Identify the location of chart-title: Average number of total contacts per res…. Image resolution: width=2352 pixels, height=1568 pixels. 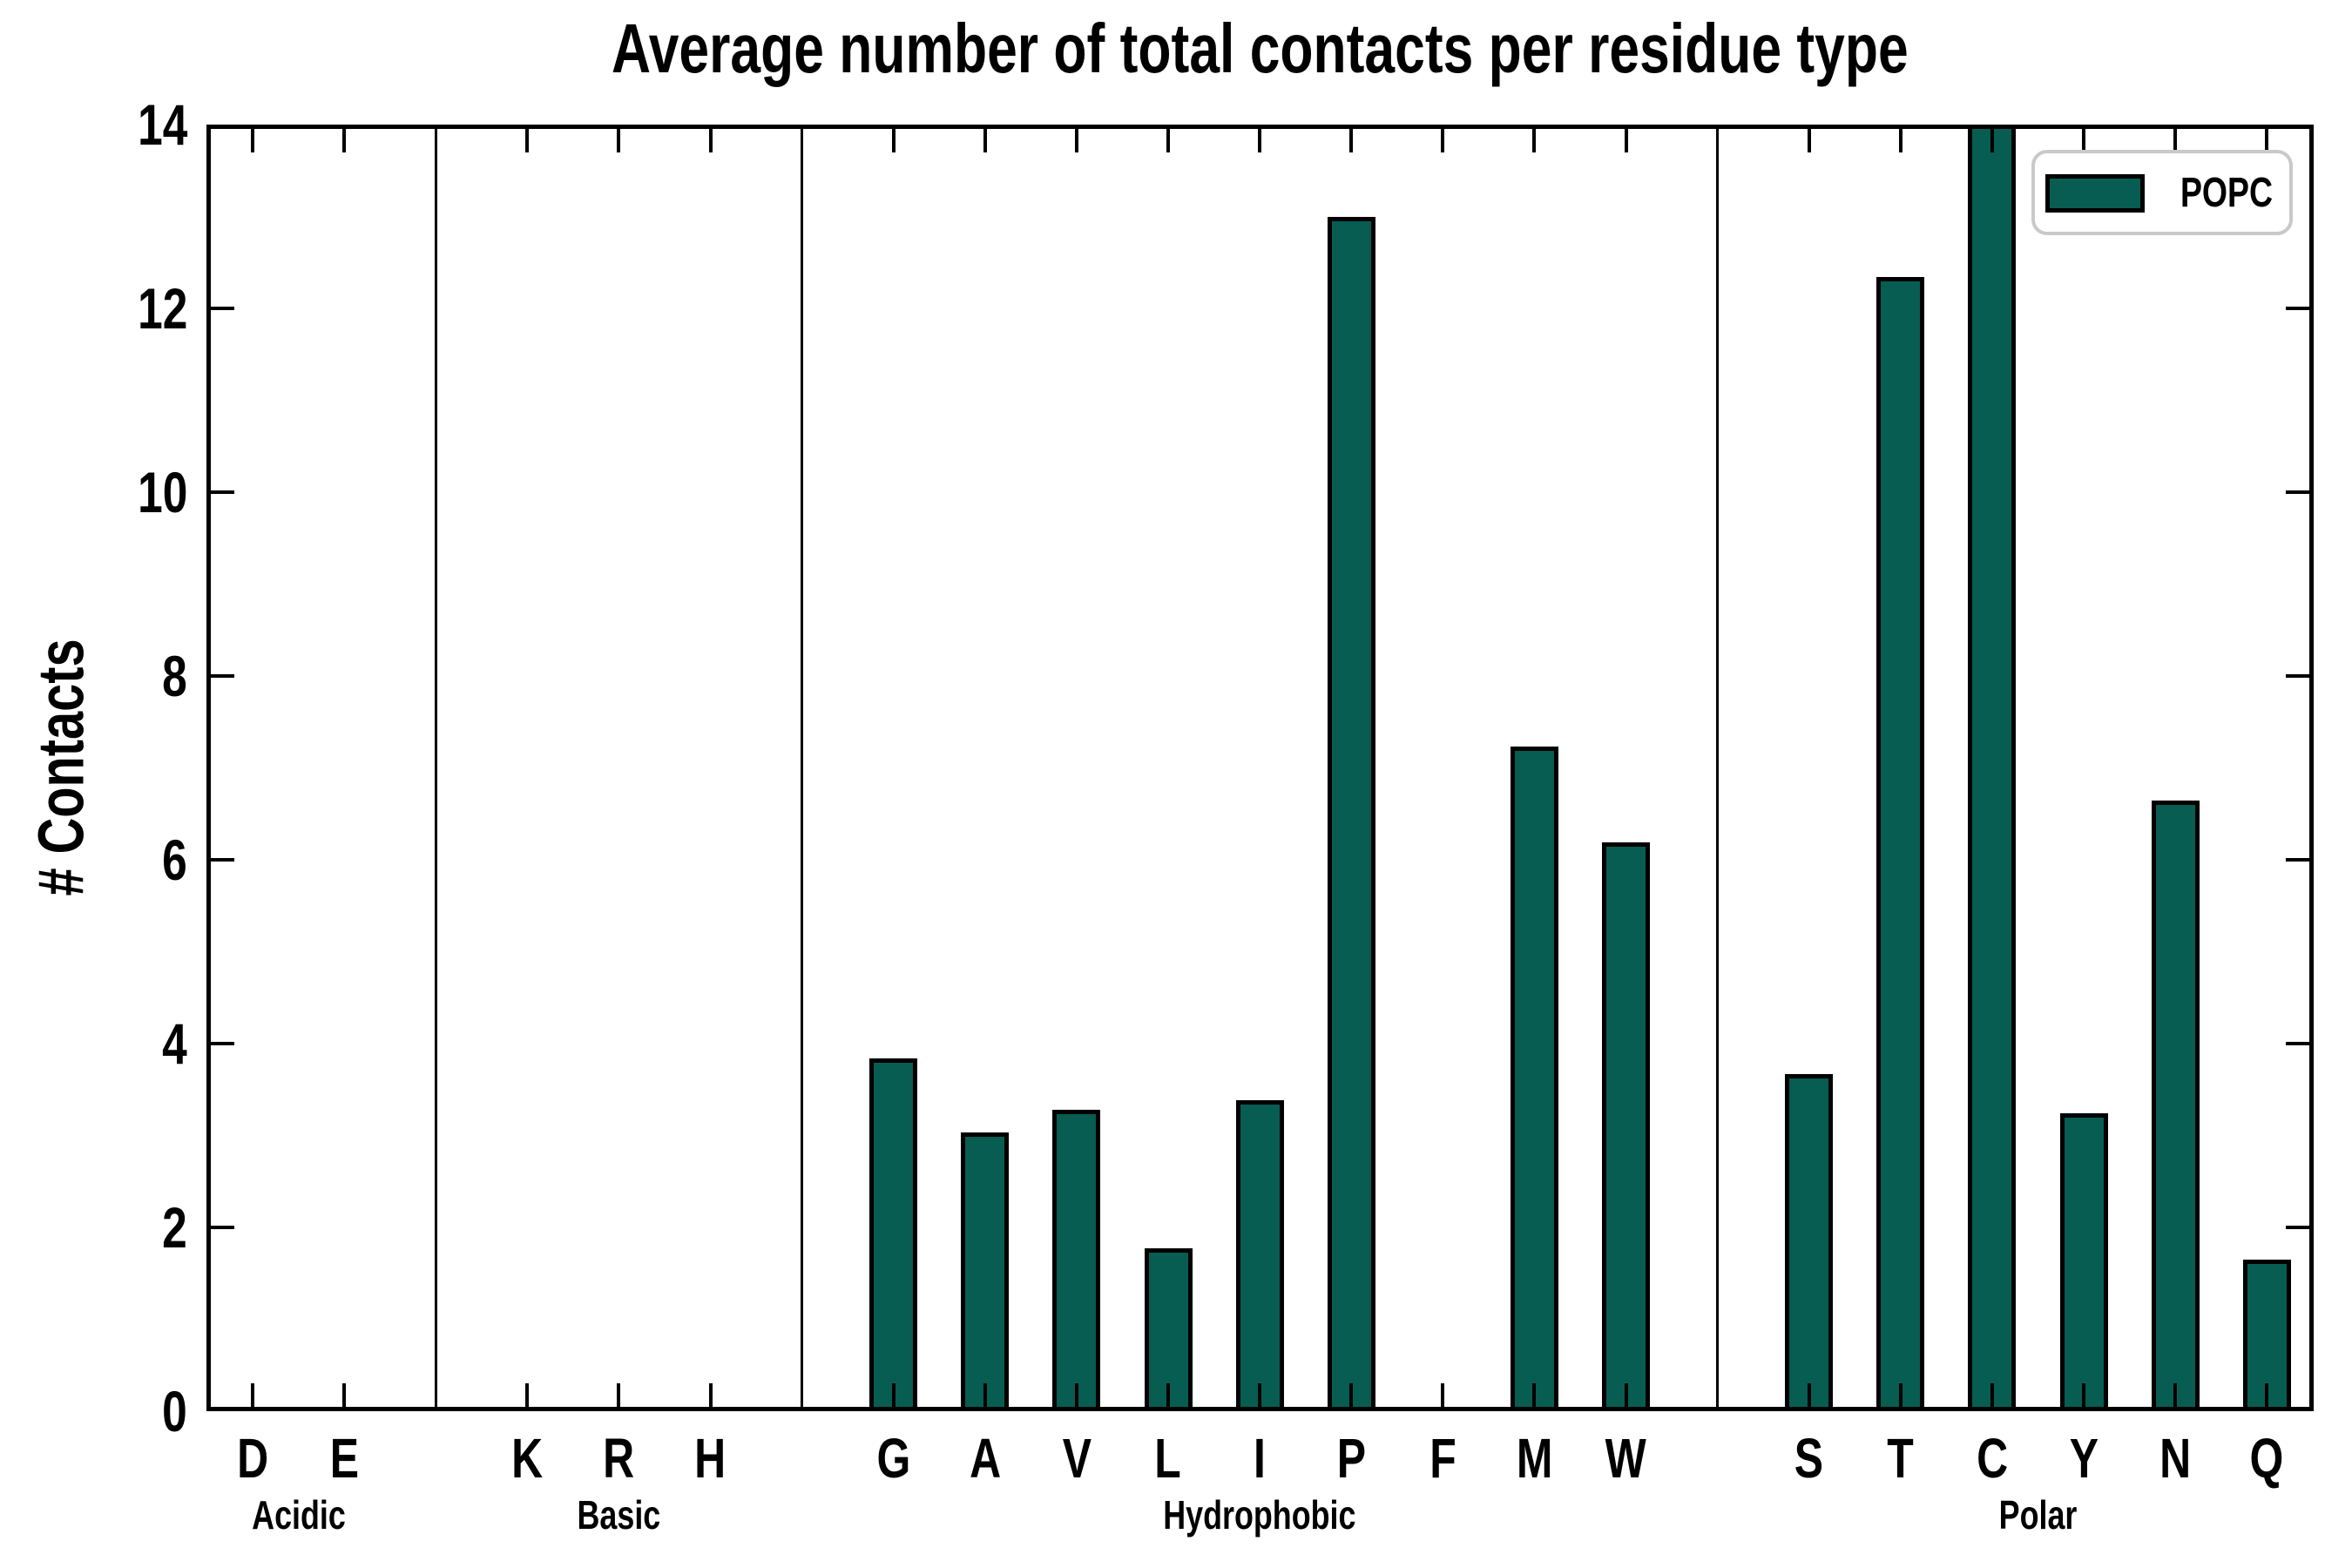
(1260, 48).